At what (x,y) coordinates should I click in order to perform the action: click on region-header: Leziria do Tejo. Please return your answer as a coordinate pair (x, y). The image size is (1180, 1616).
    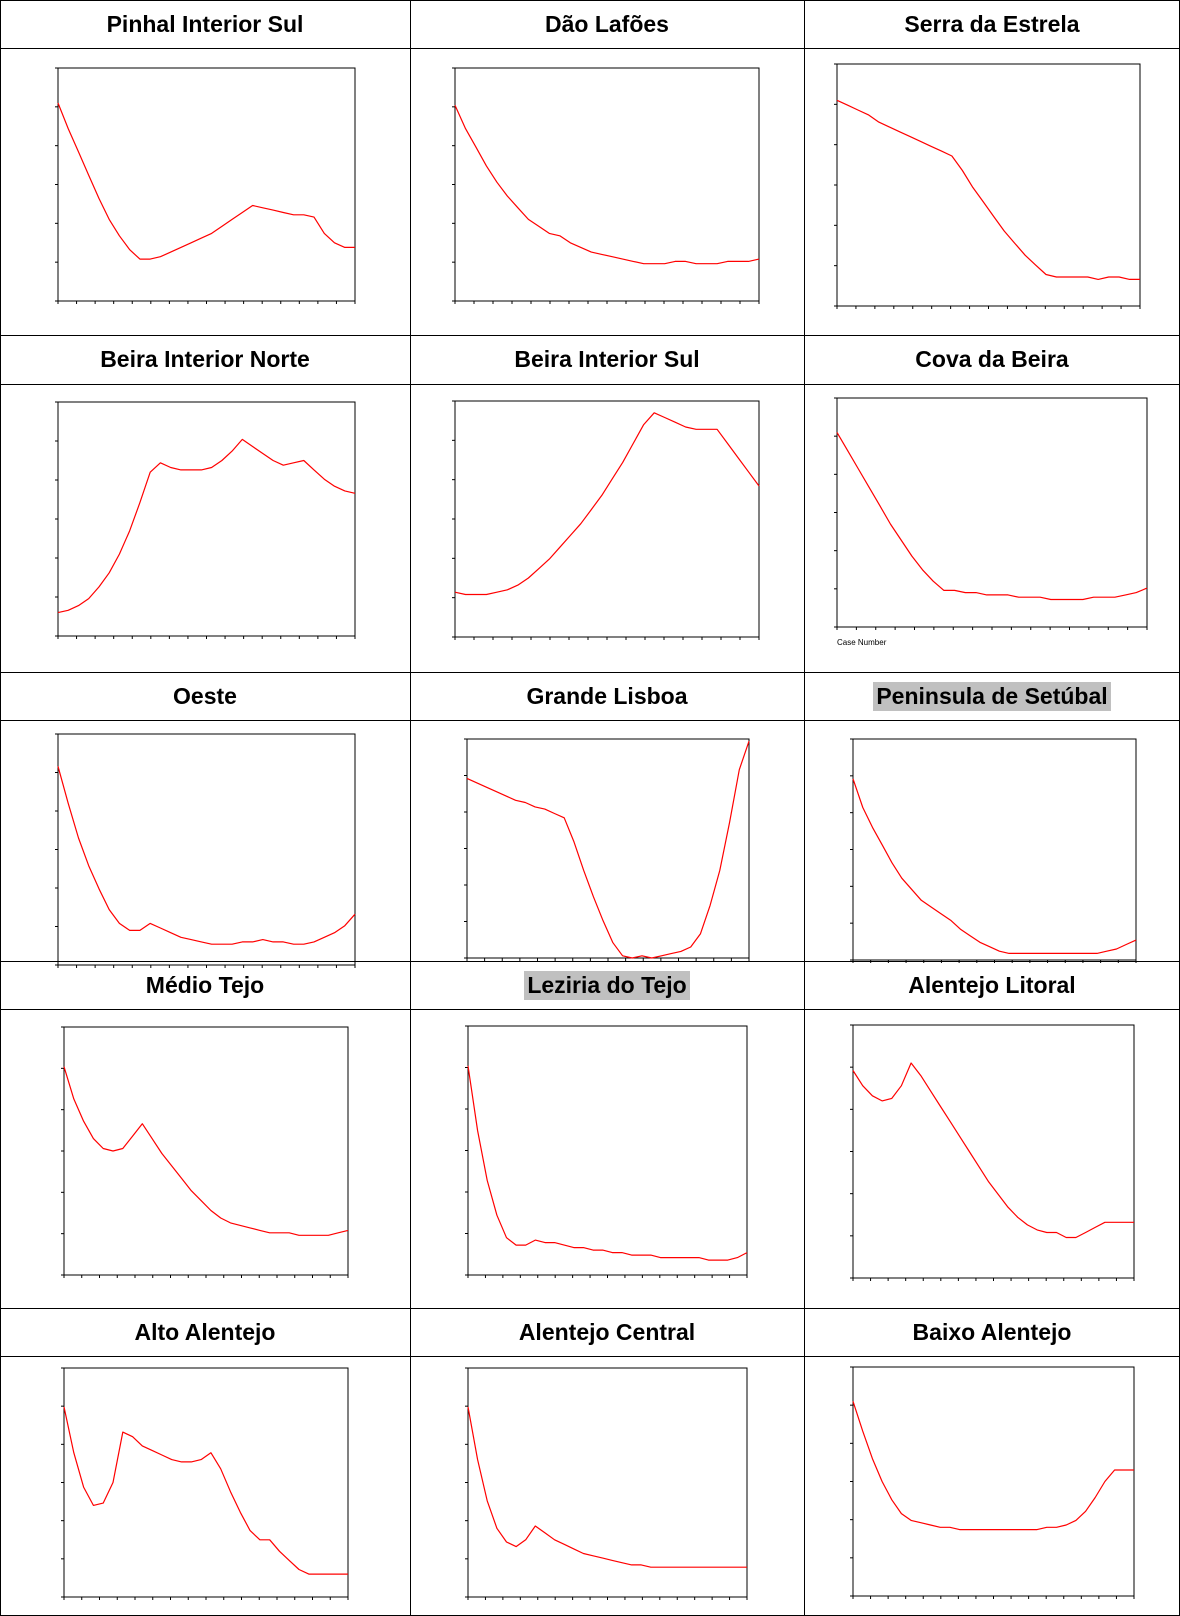
    Looking at the image, I should click on (607, 985).